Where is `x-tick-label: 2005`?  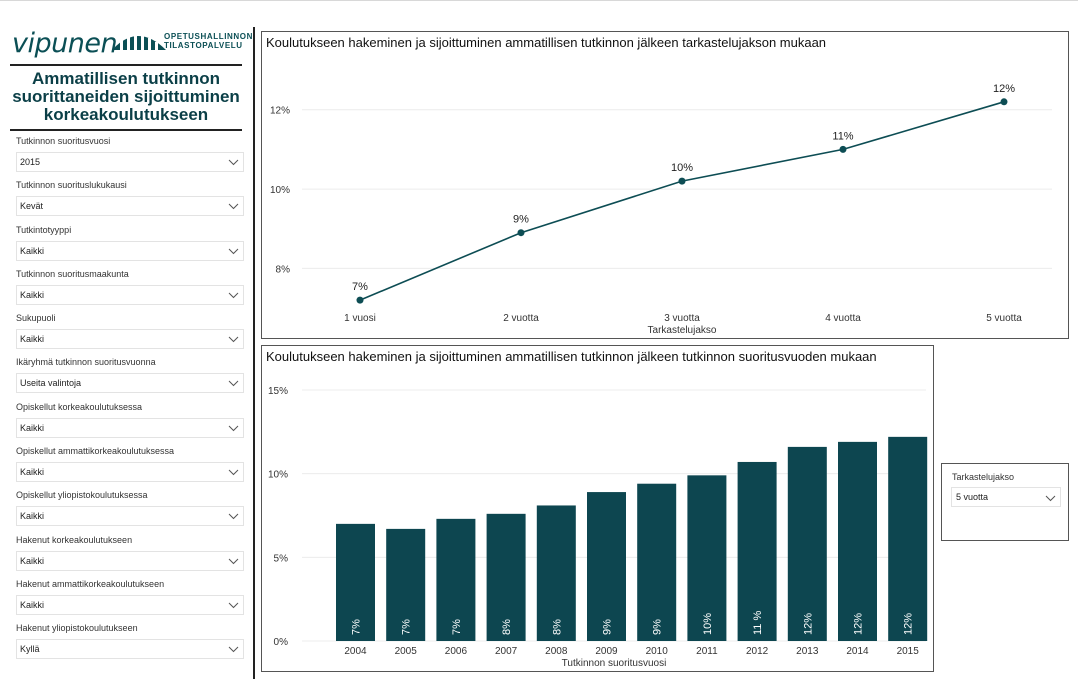
x-tick-label: 2005 is located at coordinates (406, 651).